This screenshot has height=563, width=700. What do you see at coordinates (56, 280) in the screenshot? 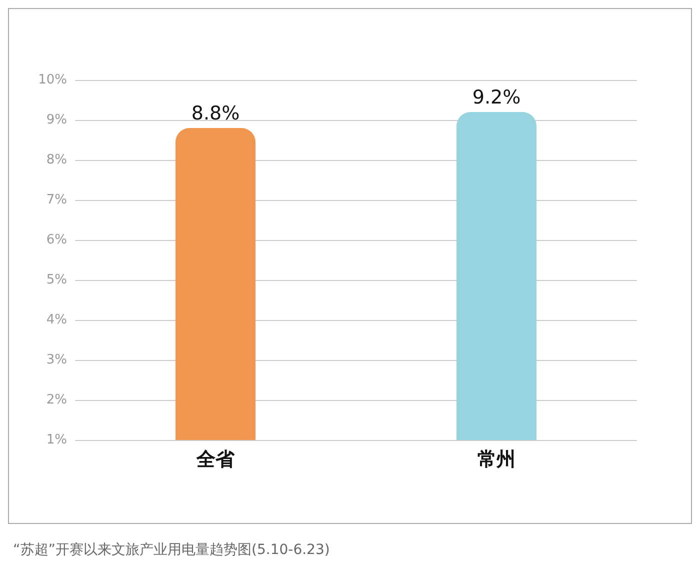
I see `y-tick-label: 5%` at bounding box center [56, 280].